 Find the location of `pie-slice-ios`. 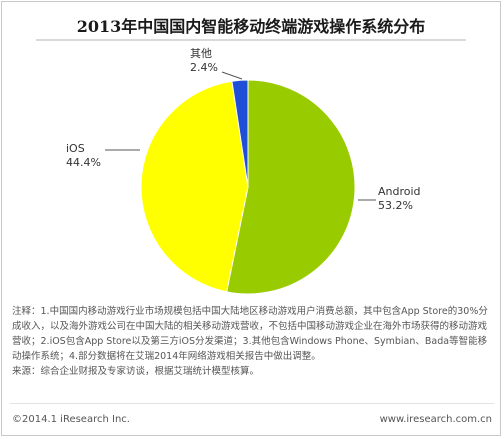

pie-slice-ios is located at coordinates (194, 186).